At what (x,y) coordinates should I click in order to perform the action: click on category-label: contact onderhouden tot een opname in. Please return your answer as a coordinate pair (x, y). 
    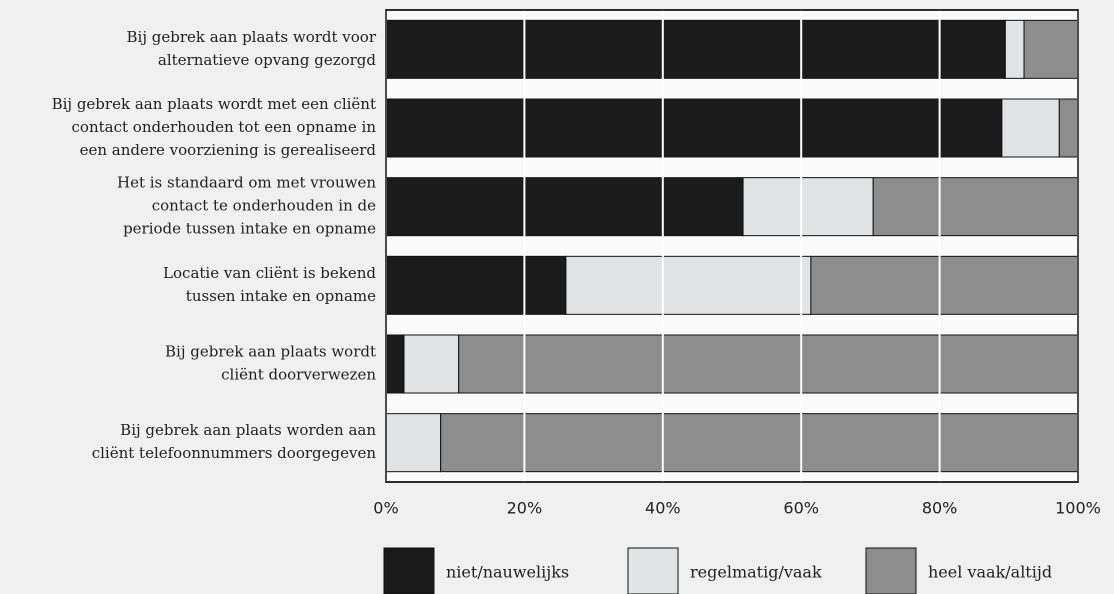
    Looking at the image, I should click on (224, 127).